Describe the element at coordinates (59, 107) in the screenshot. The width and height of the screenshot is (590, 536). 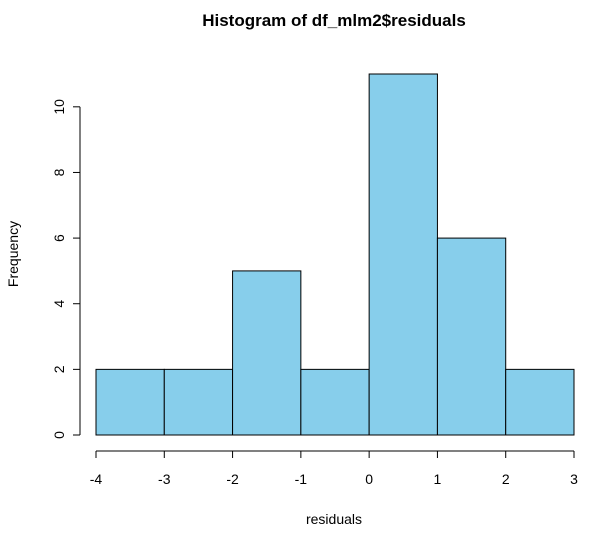
I see `y-tick-label-5: 10` at that location.